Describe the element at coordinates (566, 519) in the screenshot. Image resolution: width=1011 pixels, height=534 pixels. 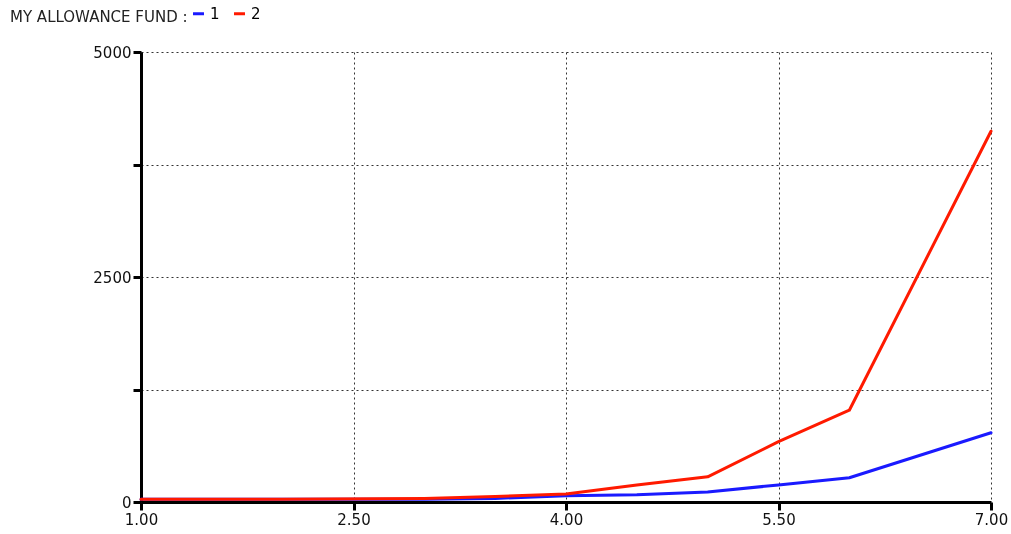
I see `x-tick-label: 4.00` at that location.